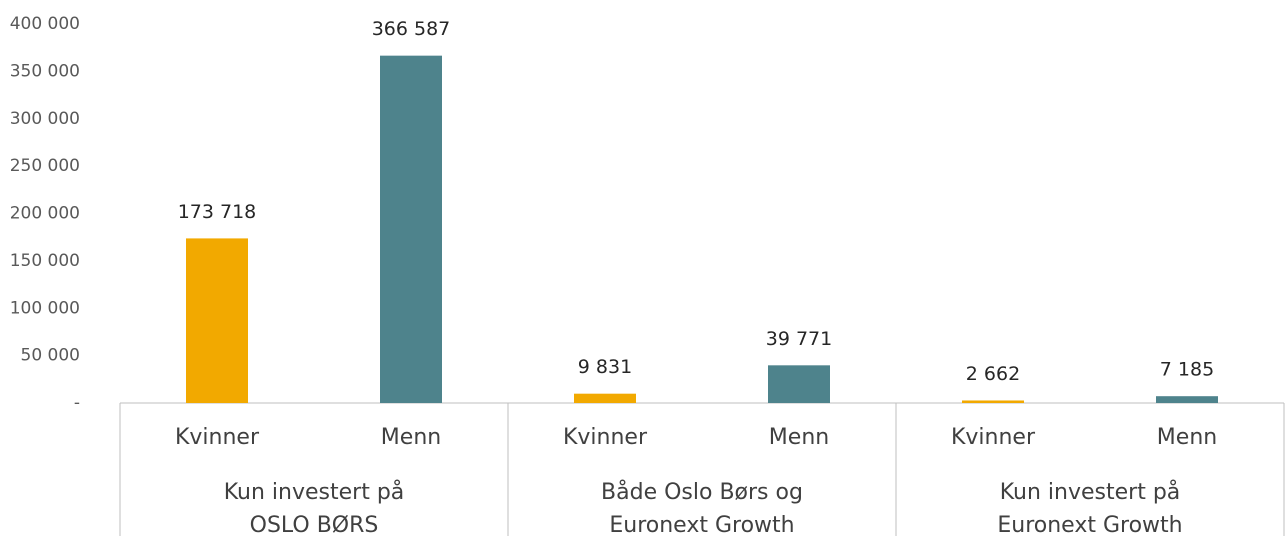 The image size is (1285, 536). What do you see at coordinates (45, 261) in the screenshot?
I see `y-tick-label: 150 000` at bounding box center [45, 261].